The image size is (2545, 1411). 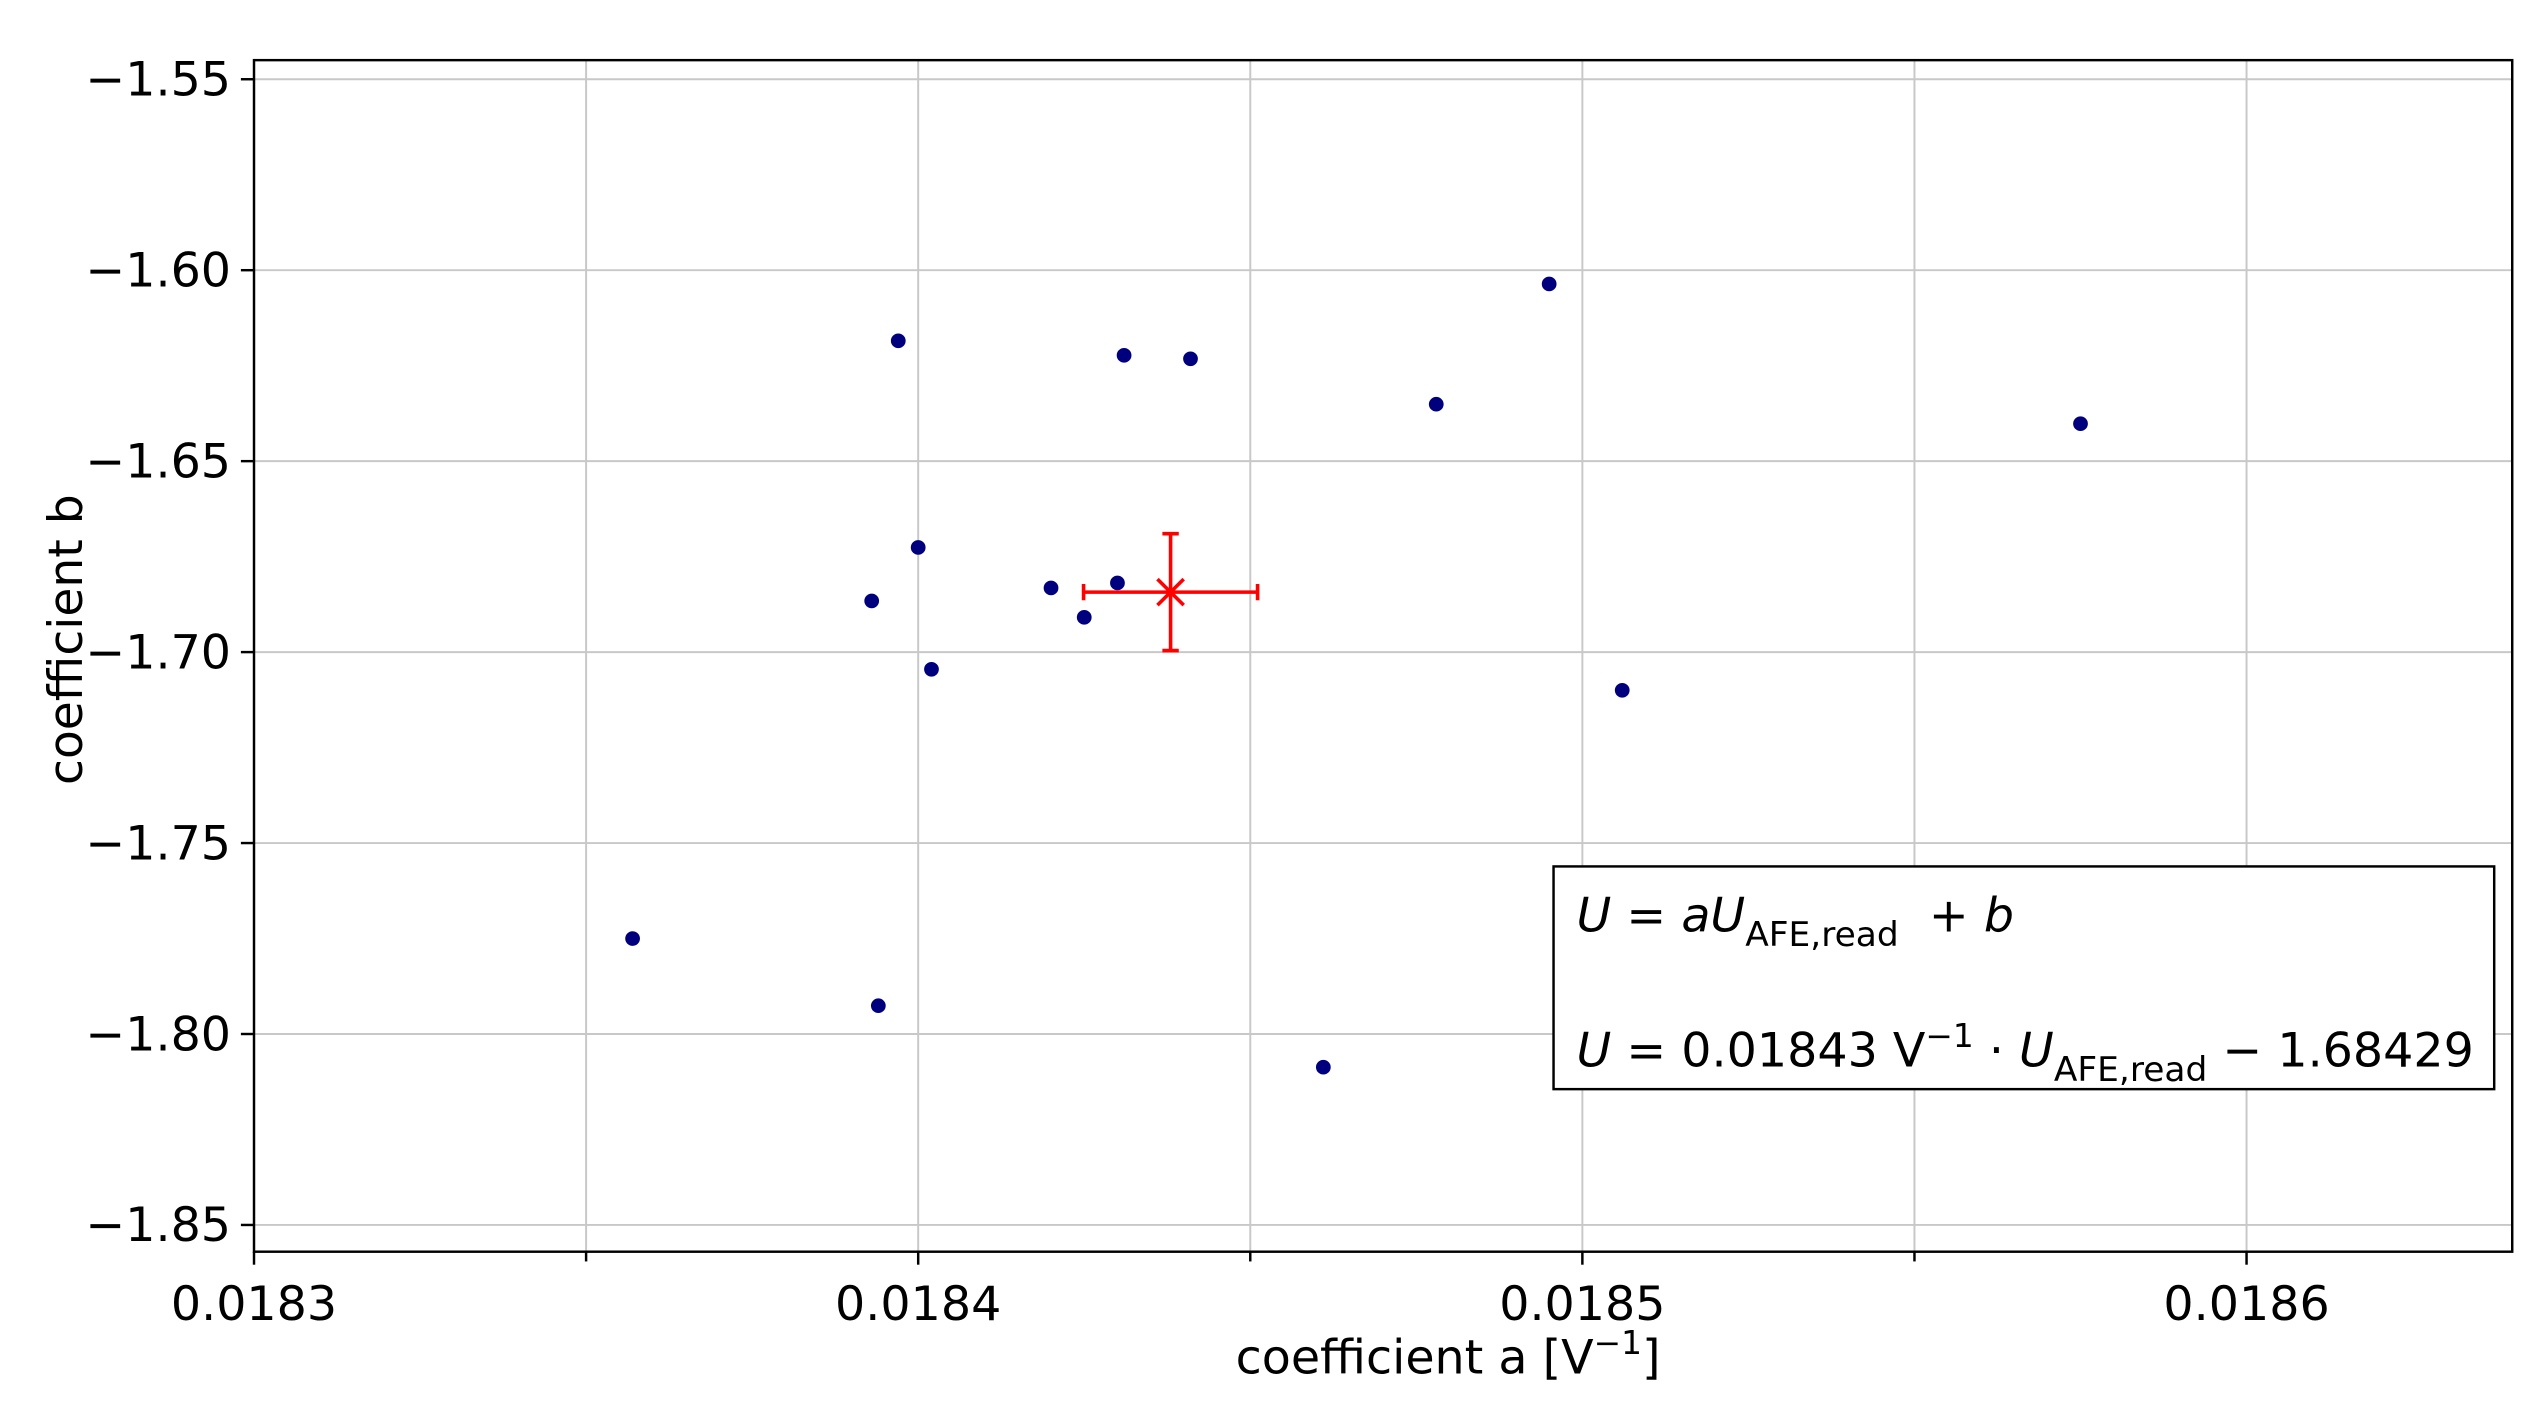 What do you see at coordinates (66, 639) in the screenshot?
I see `y-axis-label: coefficient b` at bounding box center [66, 639].